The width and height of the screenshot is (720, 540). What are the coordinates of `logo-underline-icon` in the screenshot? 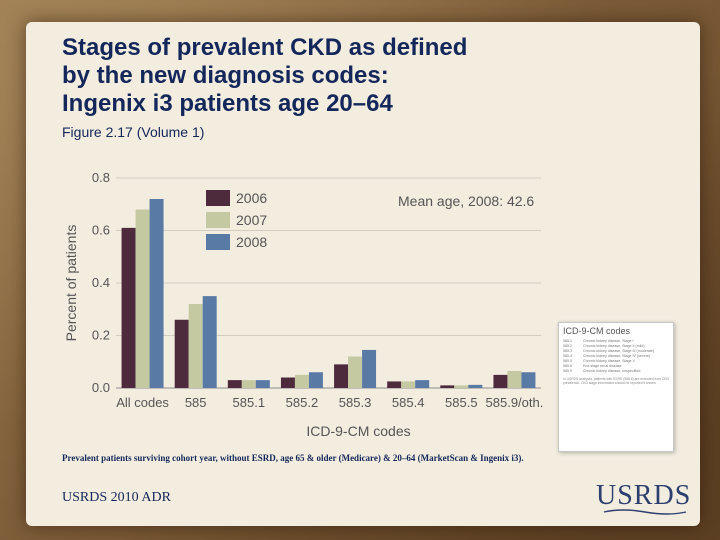 It's located at (645, 512).